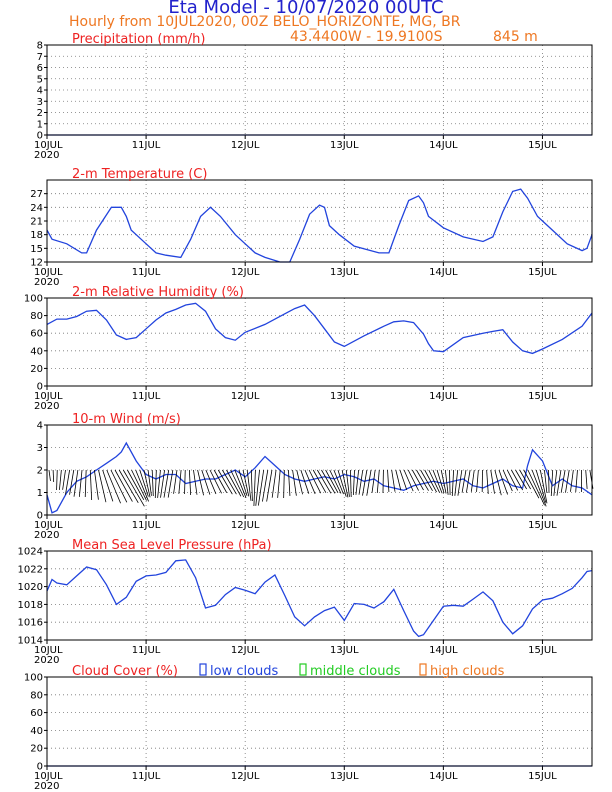 The width and height of the screenshot is (612, 792). I want to click on y-tick-label: 4, so click(40, 426).